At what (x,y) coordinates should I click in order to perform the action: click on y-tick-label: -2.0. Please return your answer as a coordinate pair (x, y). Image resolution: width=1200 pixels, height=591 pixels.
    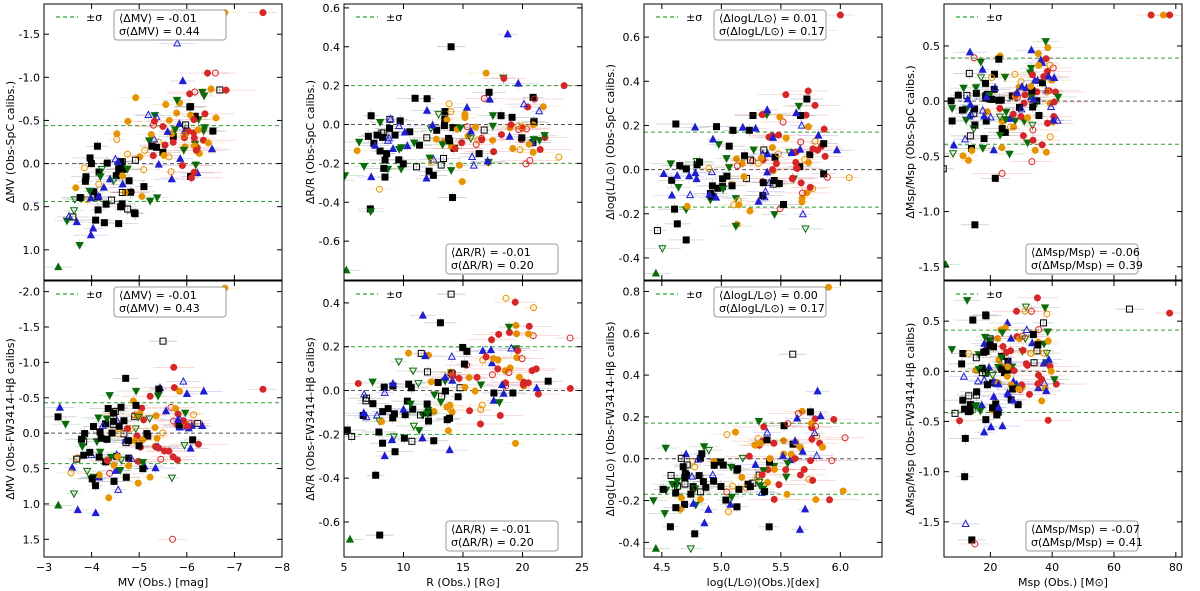
    Looking at the image, I should click on (29, 292).